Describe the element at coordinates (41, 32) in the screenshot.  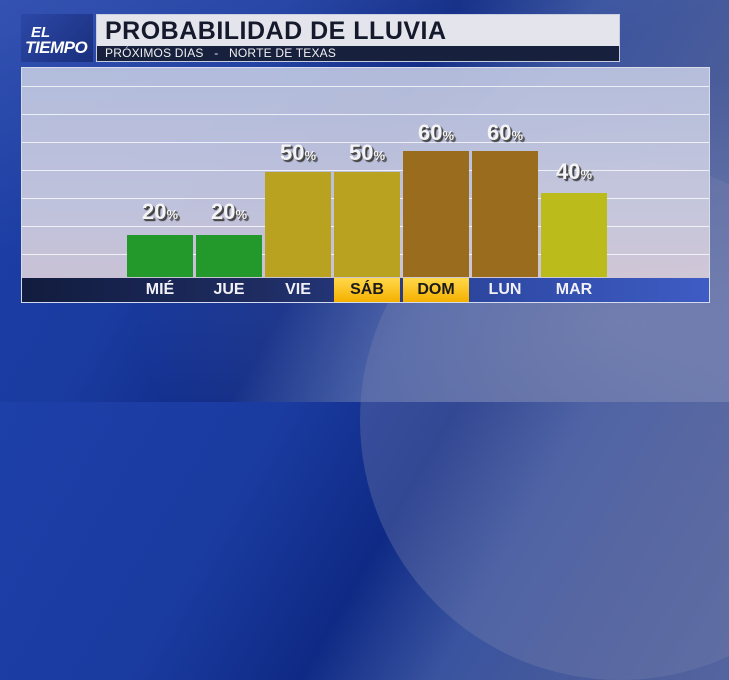
I see `logo-line-1: EL` at that location.